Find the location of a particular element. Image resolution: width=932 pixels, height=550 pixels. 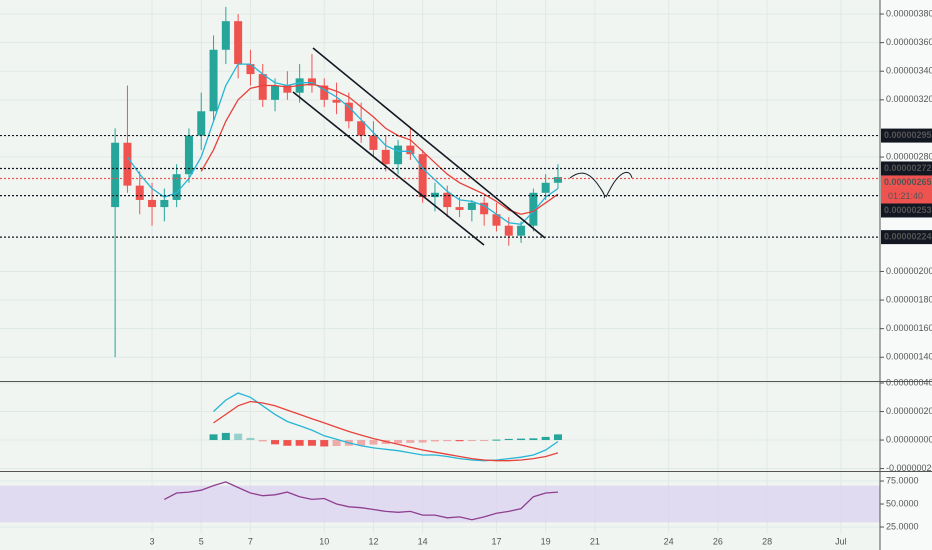

y-tick-label: 0.00000020 is located at coordinates (909, 411).